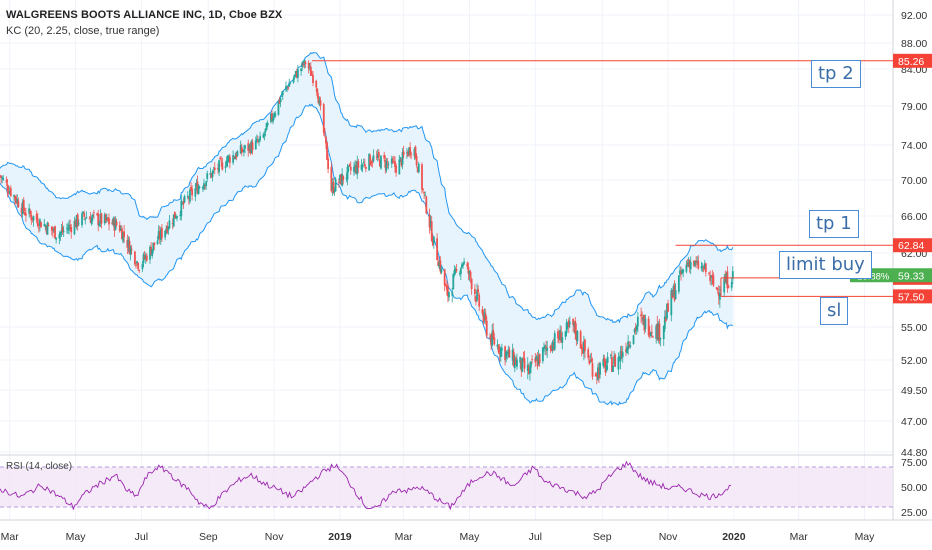 This screenshot has width=932, height=550. What do you see at coordinates (825, 265) in the screenshot?
I see `limit-buy-annotation: limit buy` at bounding box center [825, 265].